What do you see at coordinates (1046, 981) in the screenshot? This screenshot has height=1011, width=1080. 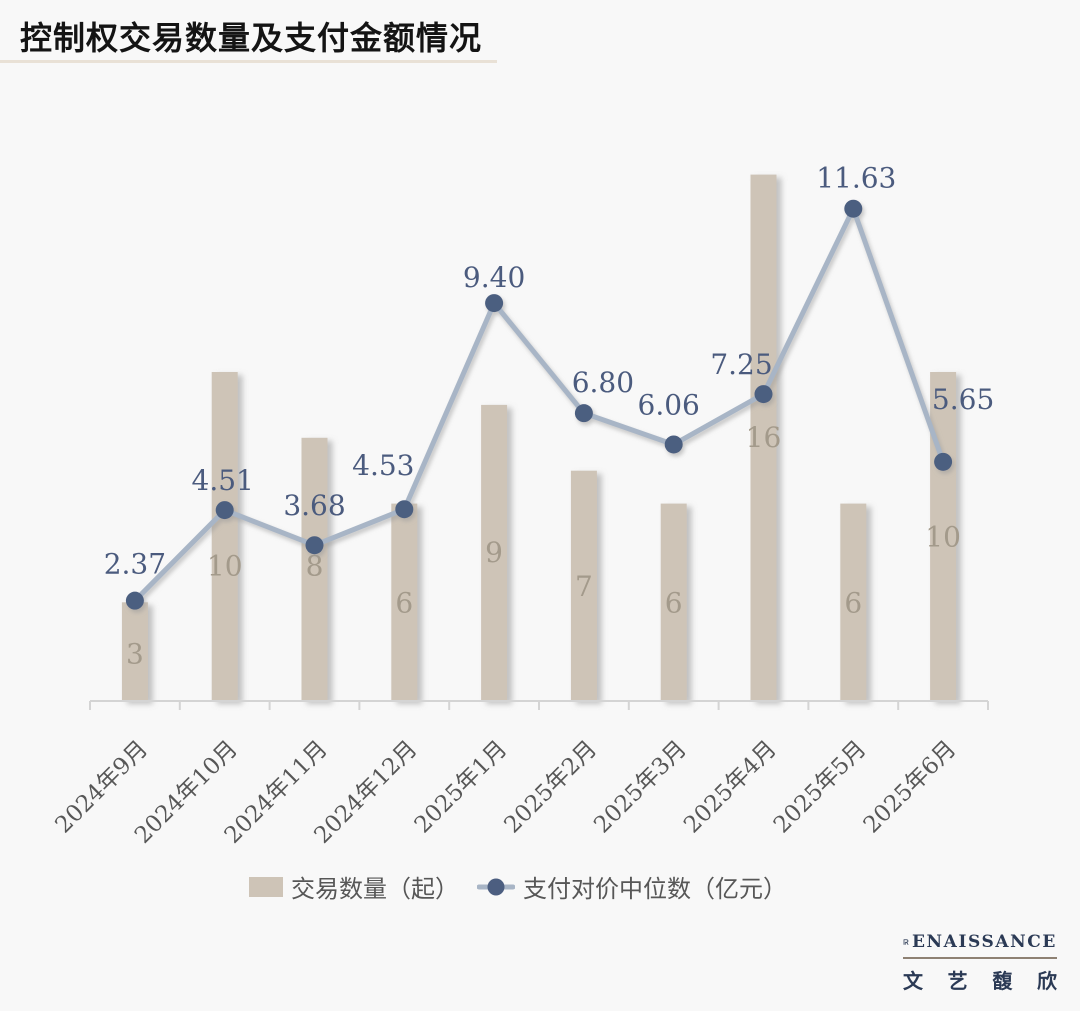 I see `logo-cjk-char: 欣` at bounding box center [1046, 981].